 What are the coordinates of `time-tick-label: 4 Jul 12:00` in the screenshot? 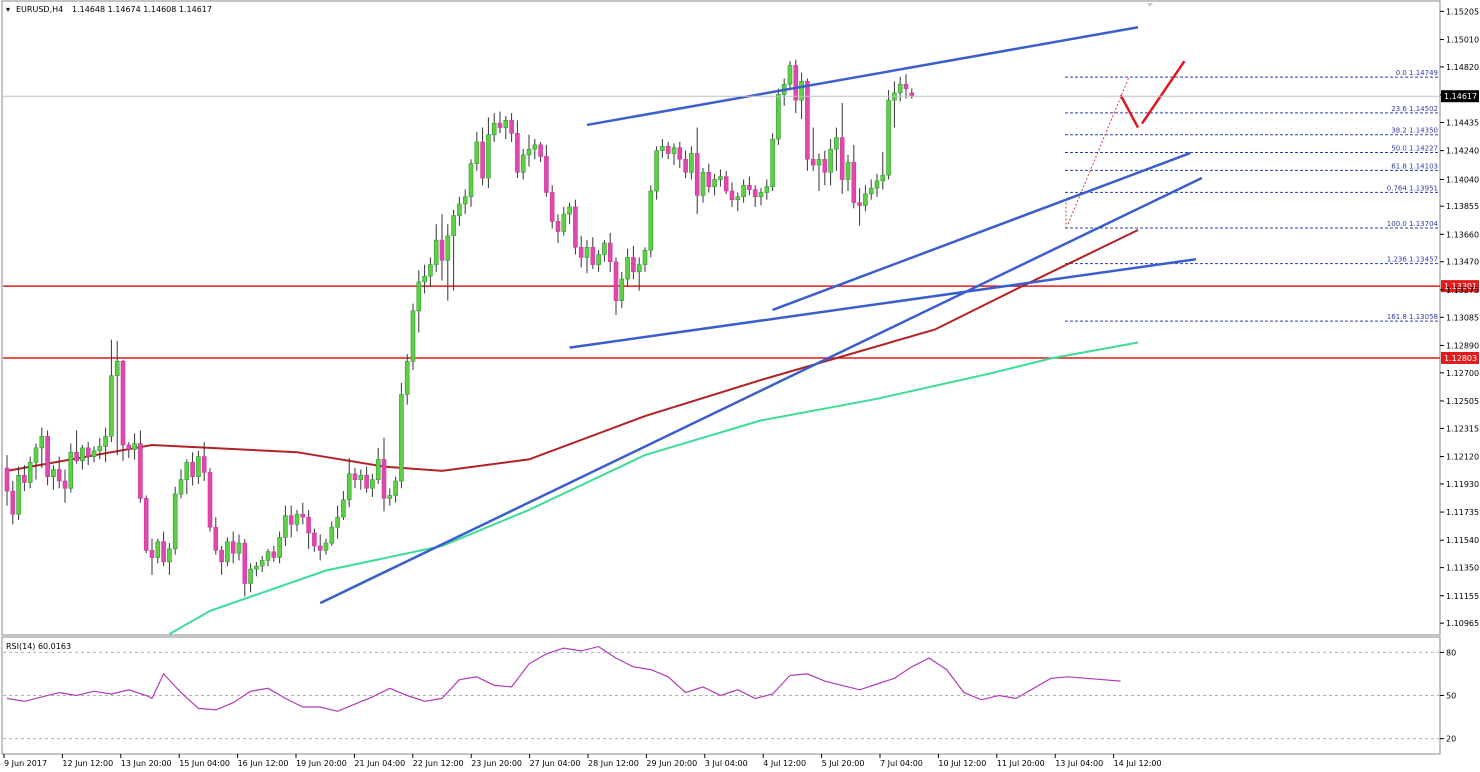 It's located at (784, 763).